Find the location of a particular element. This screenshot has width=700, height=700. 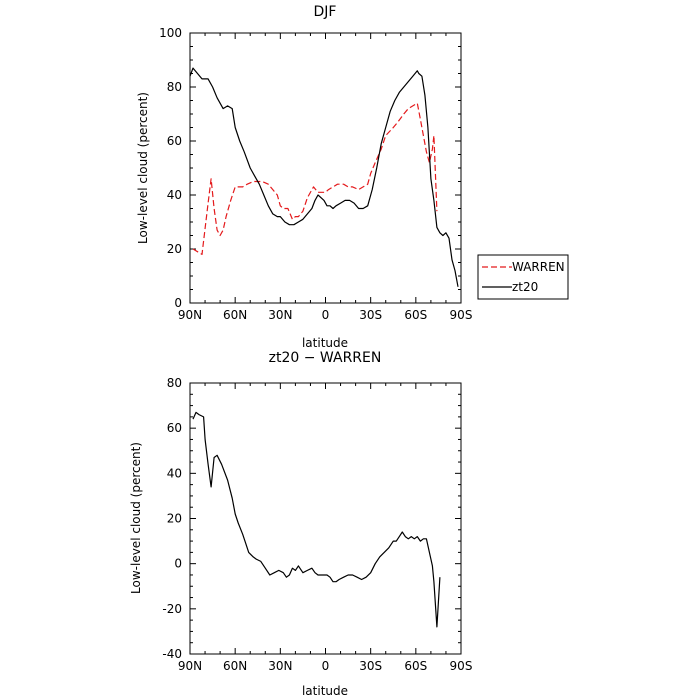

legend-label-warren: WARREN is located at coordinates (538, 267).